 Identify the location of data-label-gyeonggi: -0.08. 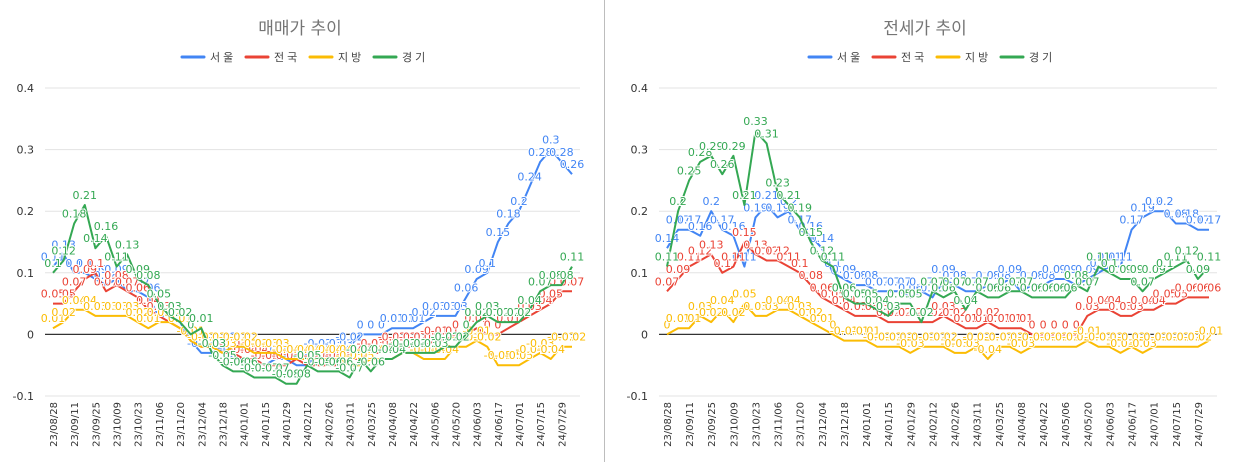
(296, 374).